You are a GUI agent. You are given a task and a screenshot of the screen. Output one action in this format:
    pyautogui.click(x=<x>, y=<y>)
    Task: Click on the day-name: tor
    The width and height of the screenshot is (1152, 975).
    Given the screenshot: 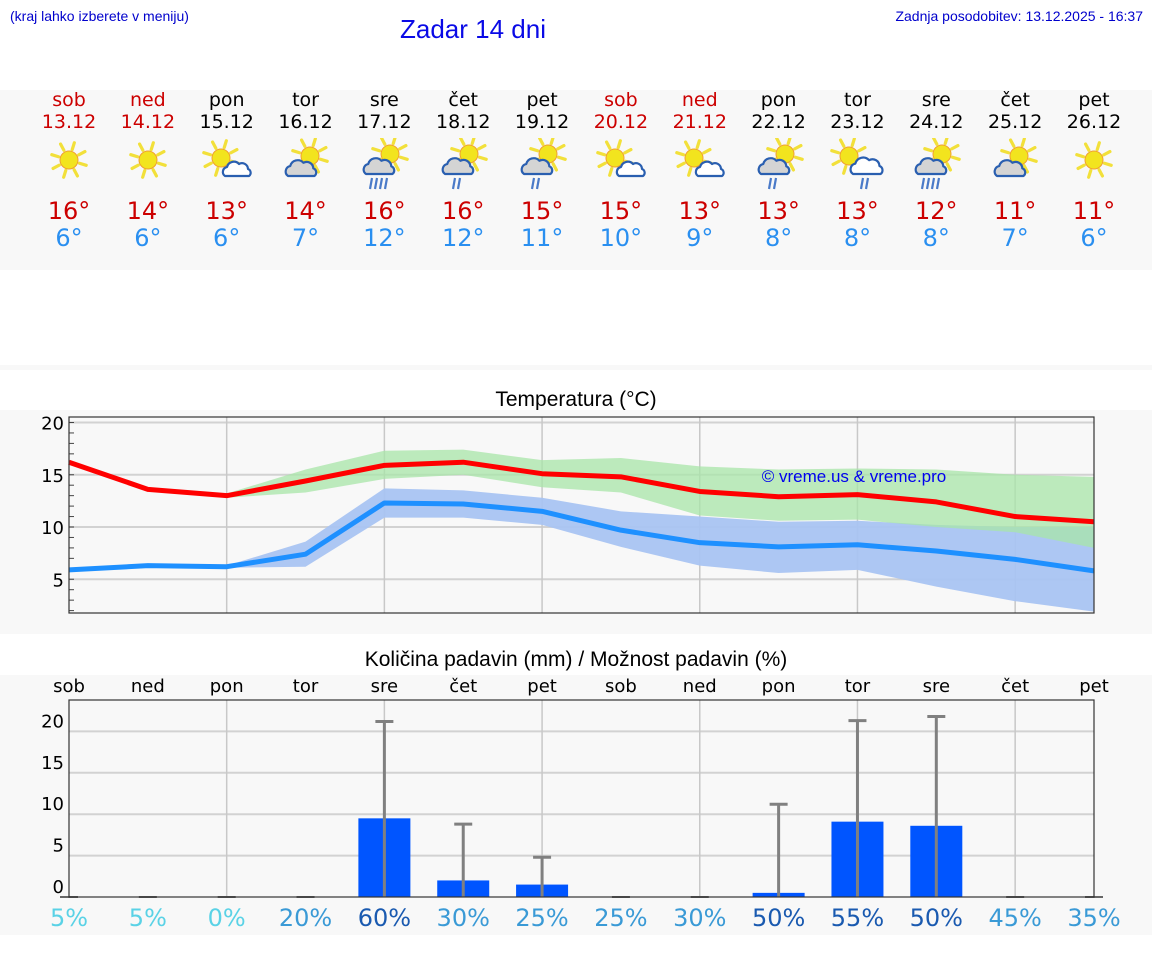 What is the action you would take?
    pyautogui.click(x=857, y=100)
    